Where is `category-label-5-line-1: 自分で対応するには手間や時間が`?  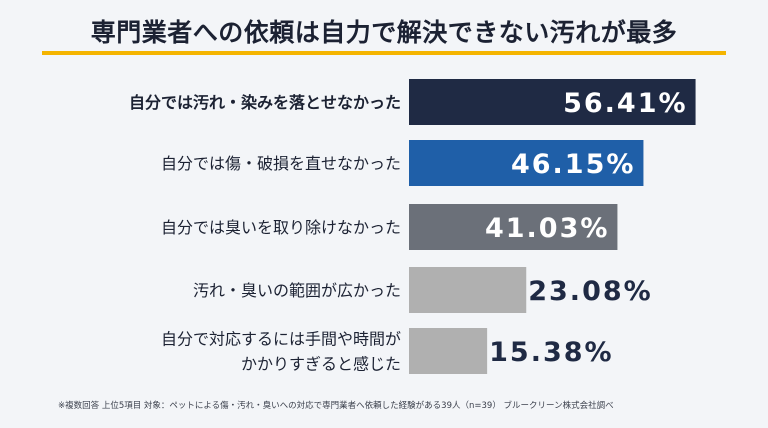
category-label-5-line-1: 自分で対応するには手間や時間が is located at coordinates (281, 339).